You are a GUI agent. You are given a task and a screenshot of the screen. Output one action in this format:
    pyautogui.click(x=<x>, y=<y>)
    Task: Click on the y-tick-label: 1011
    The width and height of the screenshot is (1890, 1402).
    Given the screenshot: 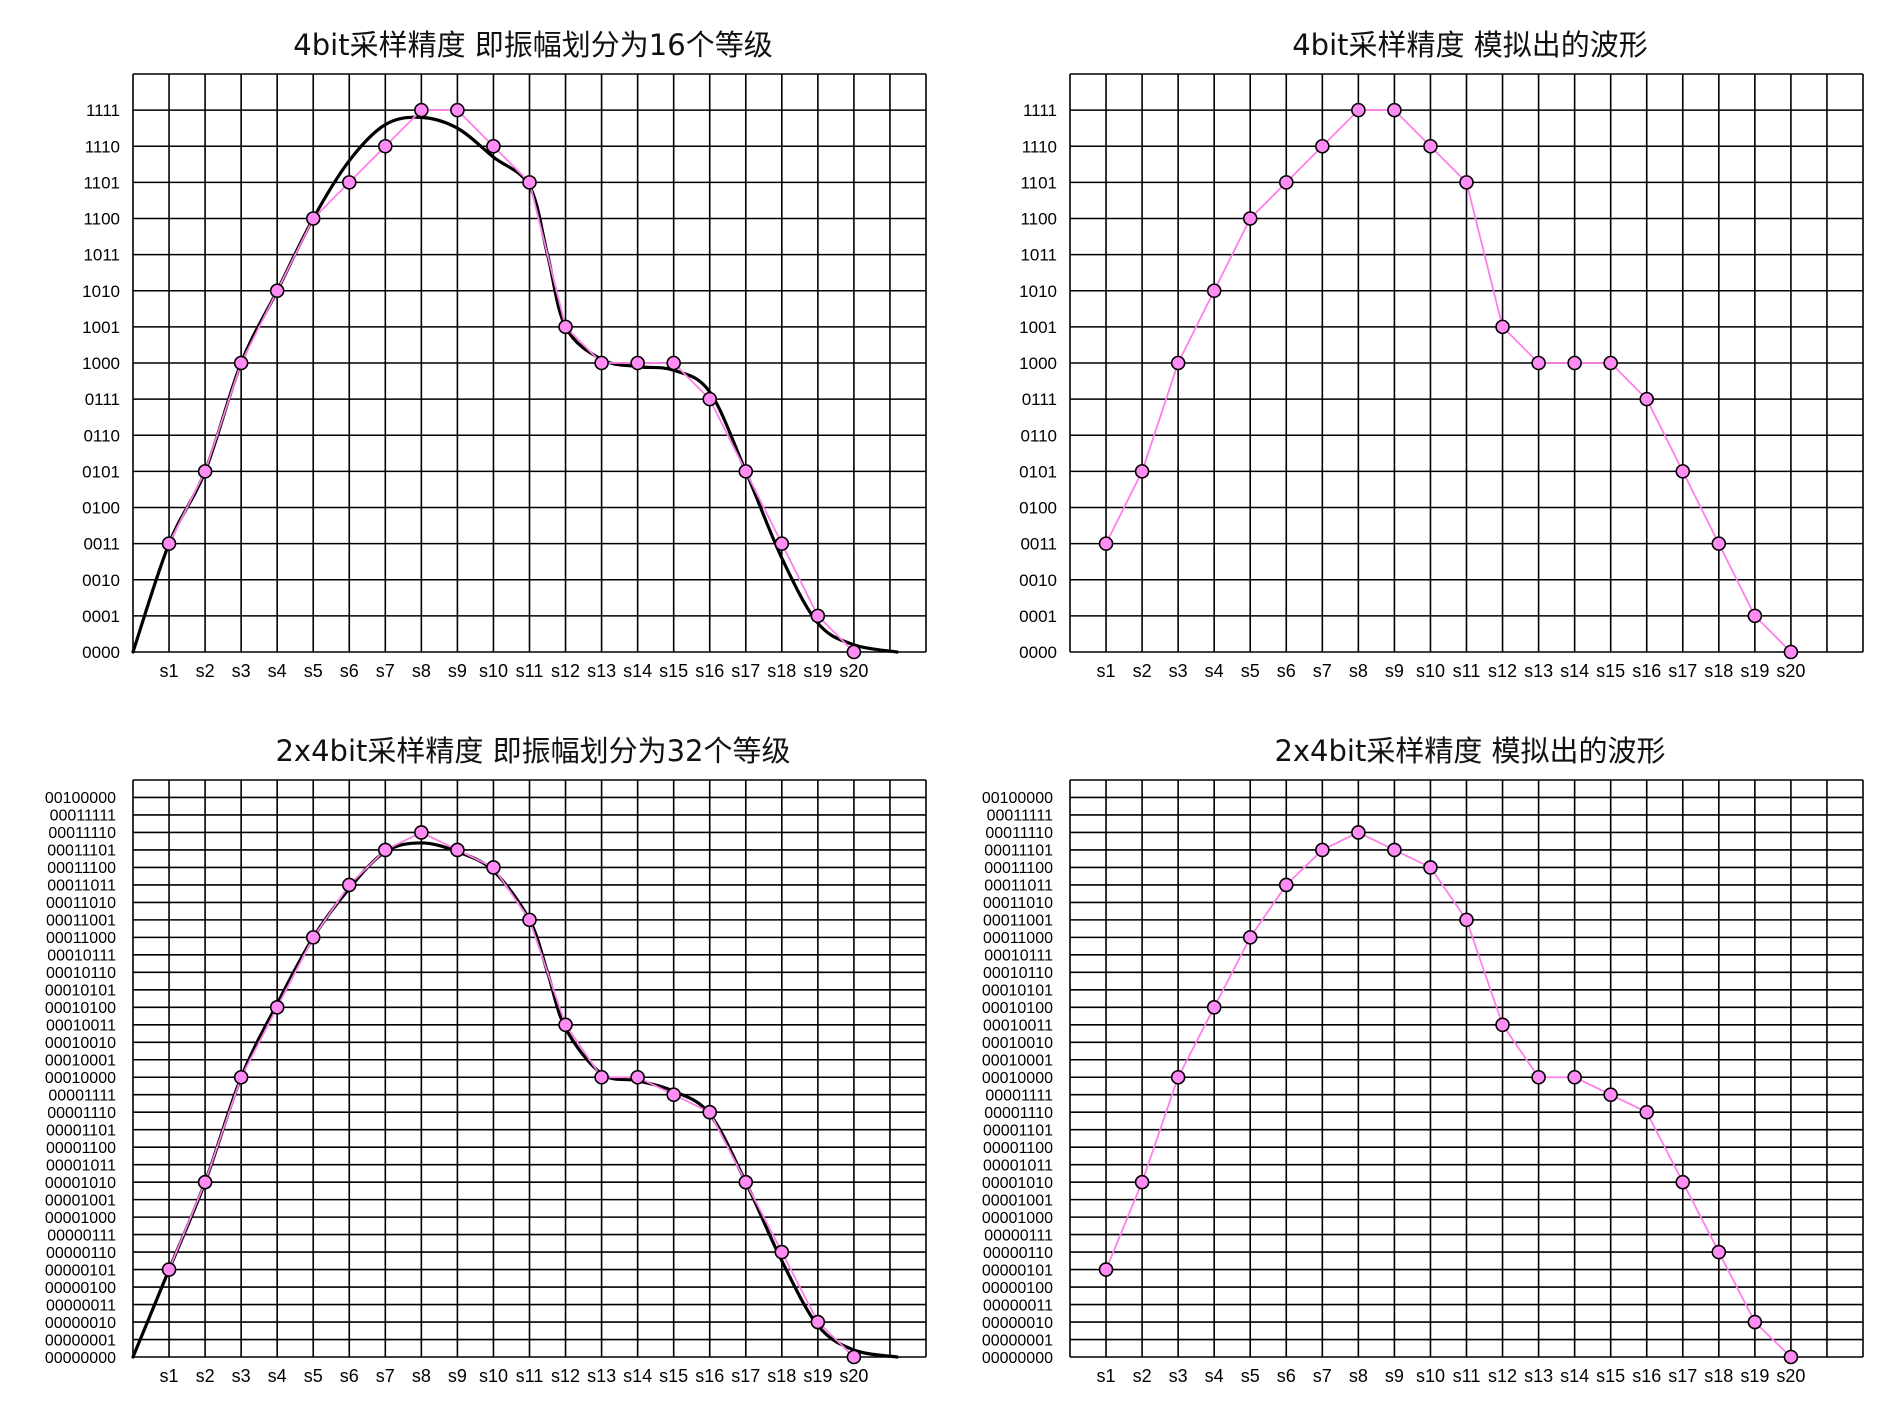 What is the action you would take?
    pyautogui.click(x=1038, y=255)
    